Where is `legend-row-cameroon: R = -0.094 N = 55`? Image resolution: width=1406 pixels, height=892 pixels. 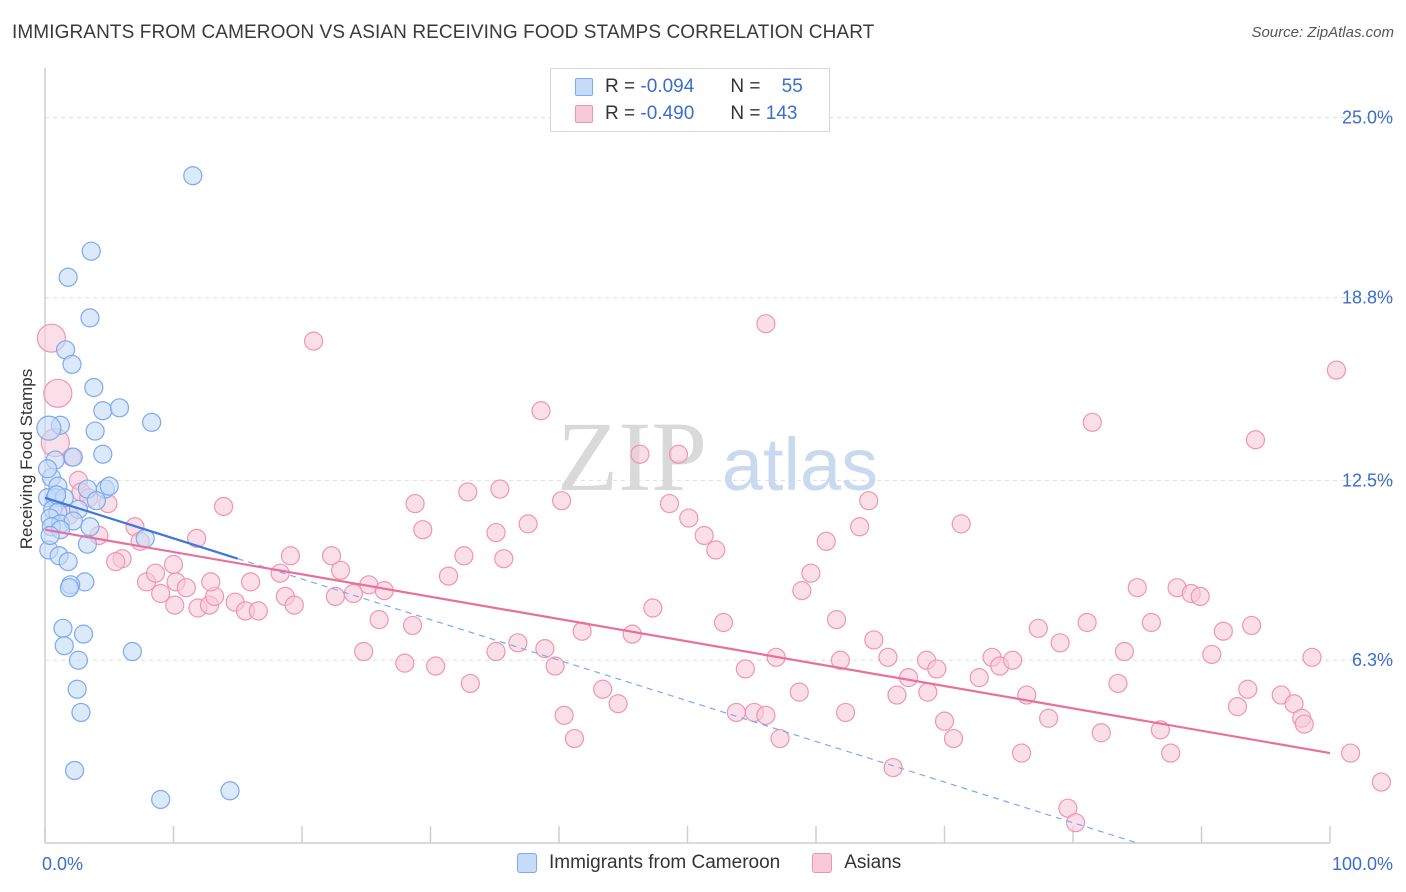
legend-row-cameroon: R = -0.094 N = 55 is located at coordinates (689, 87).